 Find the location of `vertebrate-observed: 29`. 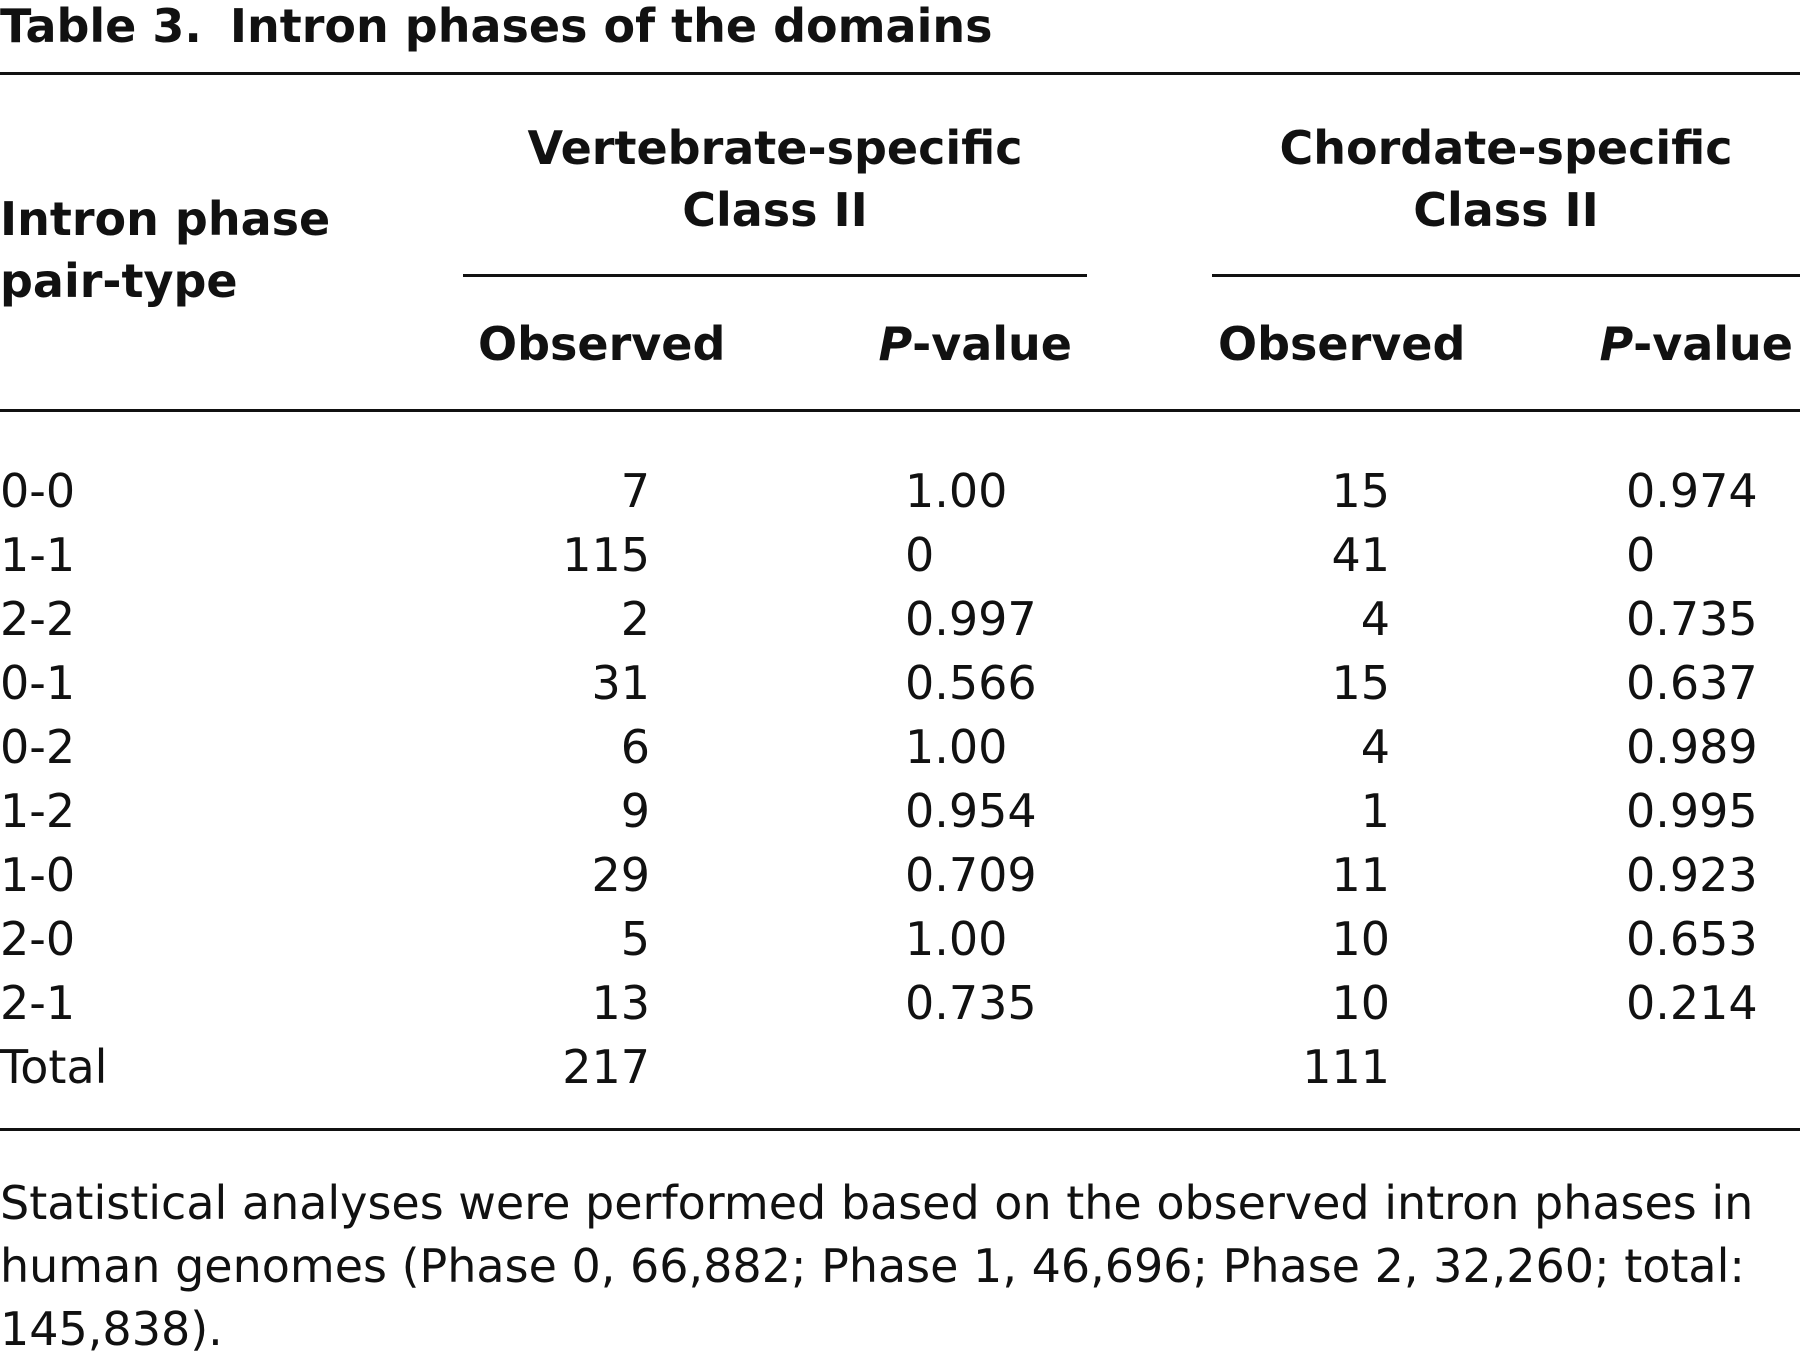

vertebrate-observed: 29 is located at coordinates (620, 875).